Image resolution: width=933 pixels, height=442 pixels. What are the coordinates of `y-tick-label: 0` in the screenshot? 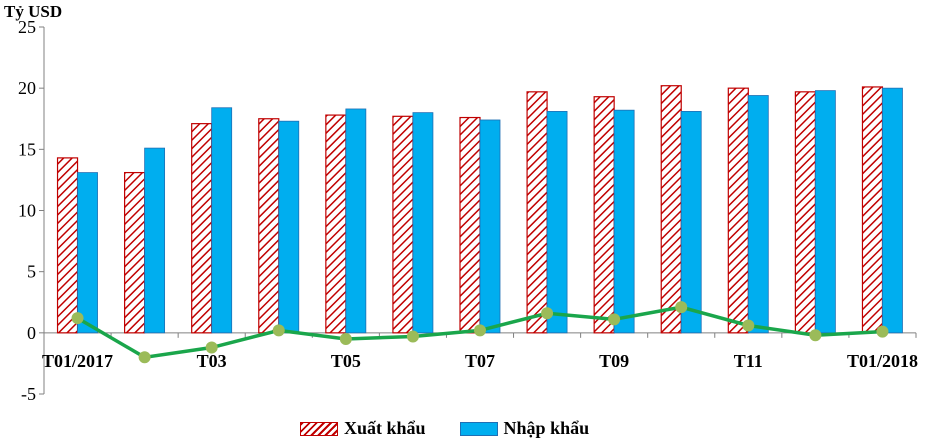 It's located at (31, 333).